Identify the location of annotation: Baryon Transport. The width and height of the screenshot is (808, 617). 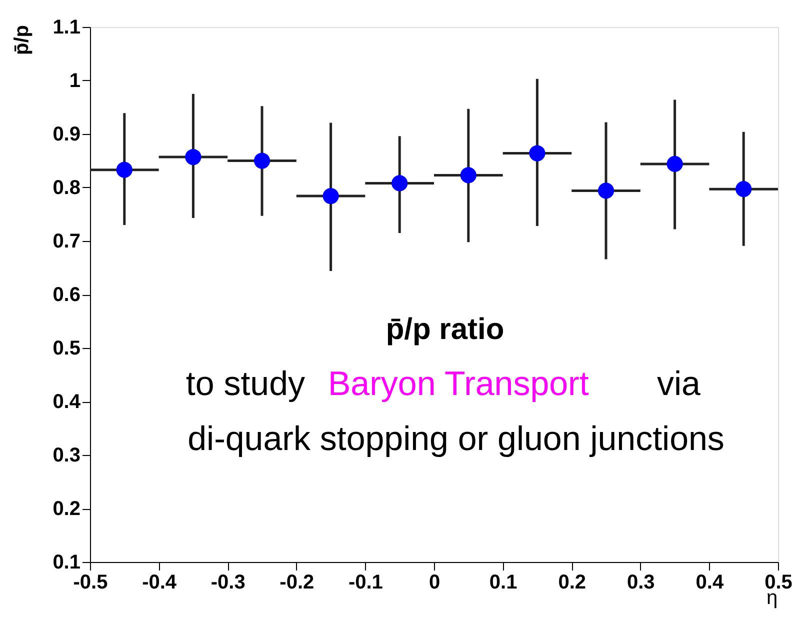
(459, 384).